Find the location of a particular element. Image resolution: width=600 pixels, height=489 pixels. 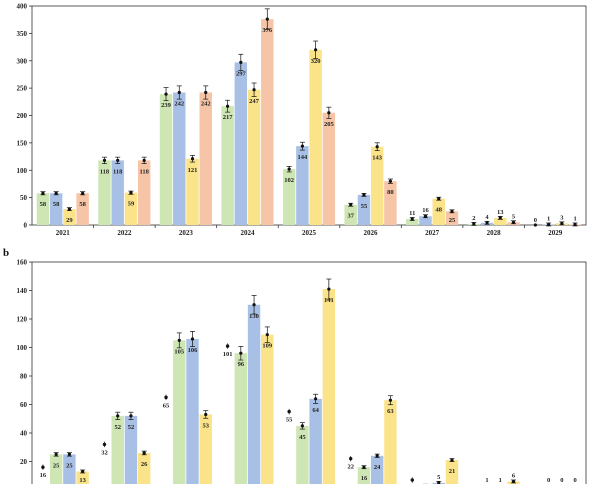

bar-value-label: 96 is located at coordinates (241, 364).